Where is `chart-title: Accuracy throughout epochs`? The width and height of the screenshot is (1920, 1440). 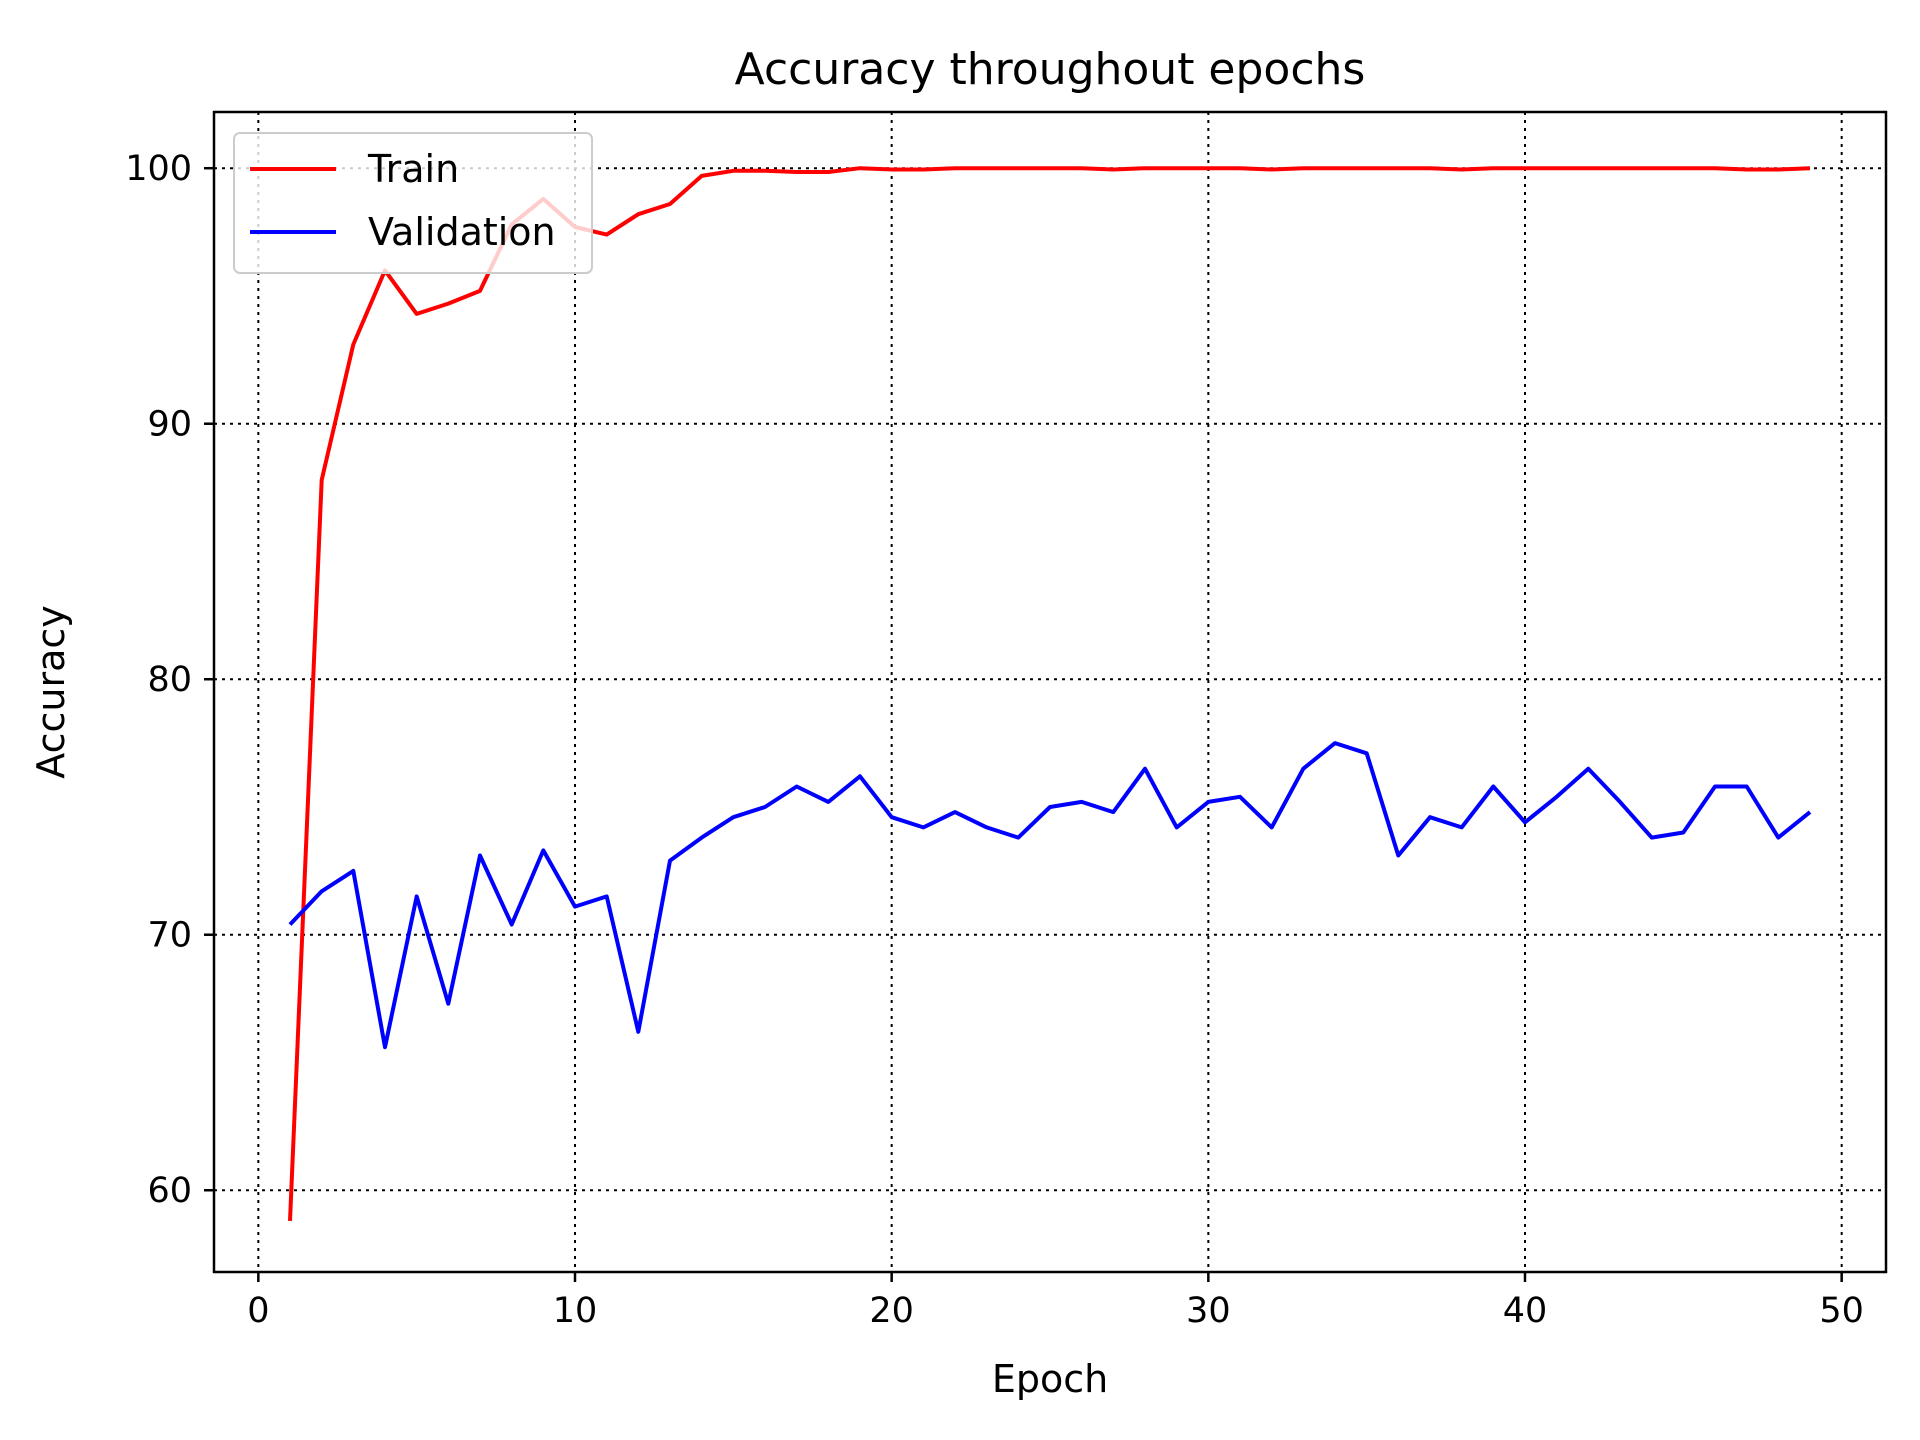
chart-title: Accuracy throughout epochs is located at coordinates (1050, 69).